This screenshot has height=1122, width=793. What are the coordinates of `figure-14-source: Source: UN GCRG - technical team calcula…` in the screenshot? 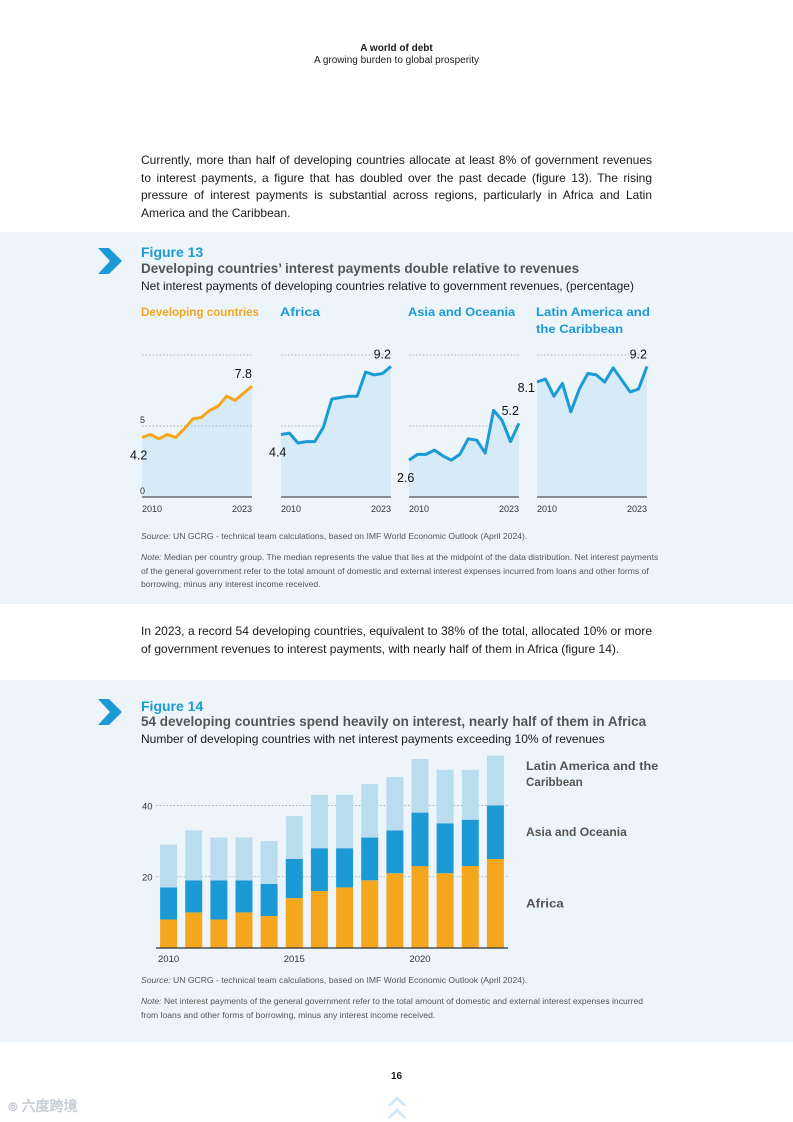 It's located at (401, 981).